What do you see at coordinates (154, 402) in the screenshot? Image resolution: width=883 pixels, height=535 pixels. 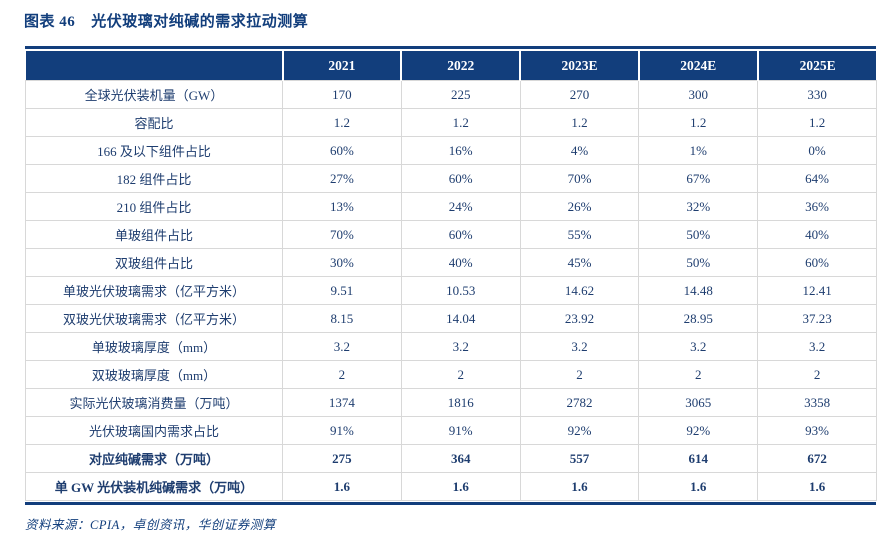 I see `row-label-cell: 实际光伏玻璃消费量（万吨）` at bounding box center [154, 402].